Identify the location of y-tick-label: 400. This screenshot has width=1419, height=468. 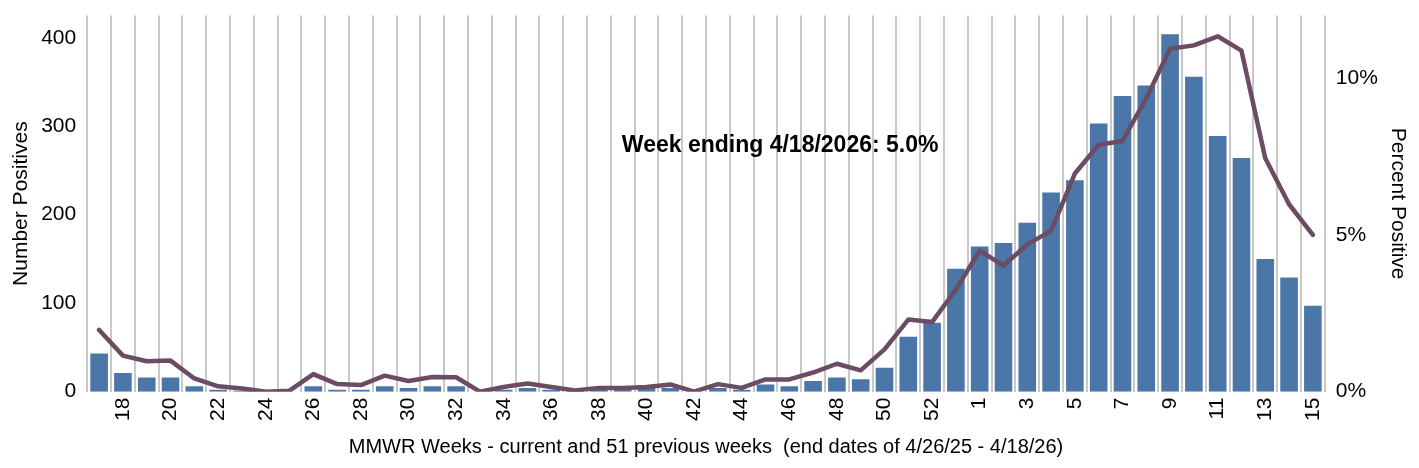
(59, 36).